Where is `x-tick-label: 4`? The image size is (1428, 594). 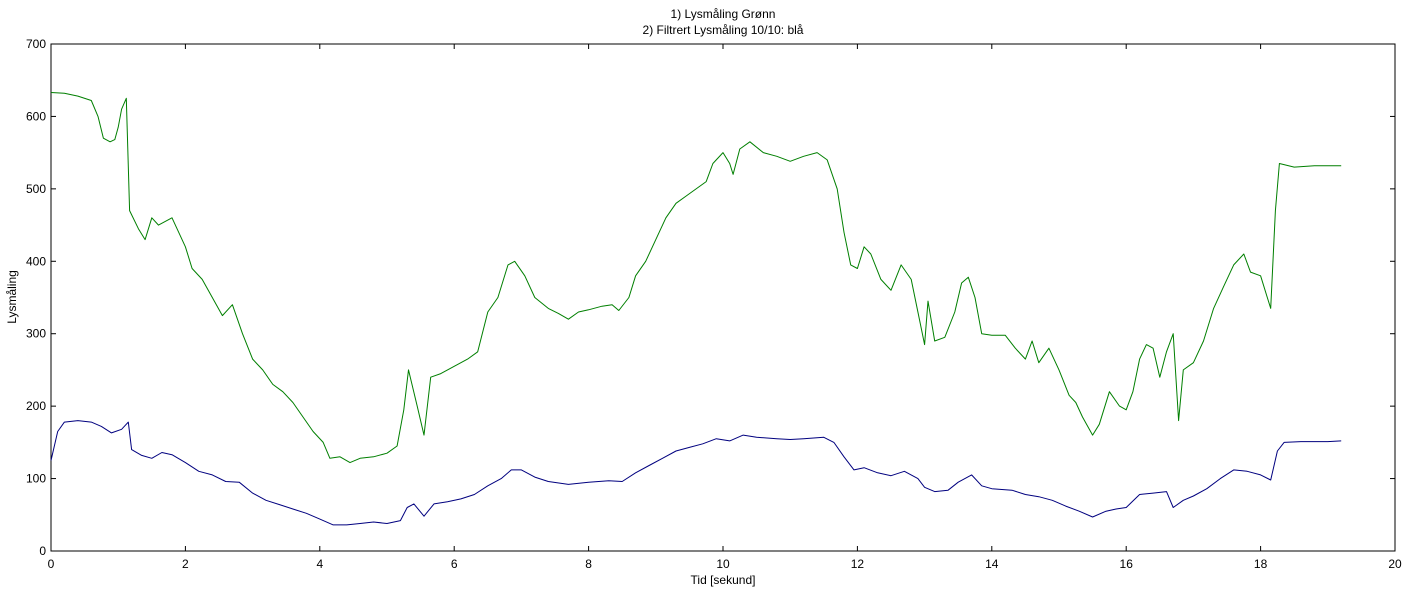
x-tick-label: 4 is located at coordinates (319, 564).